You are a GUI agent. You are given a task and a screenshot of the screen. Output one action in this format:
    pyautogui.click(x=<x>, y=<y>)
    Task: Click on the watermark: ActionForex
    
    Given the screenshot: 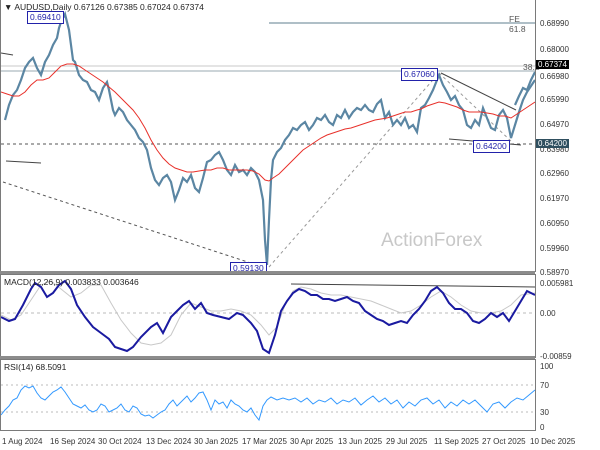 What is the action you would take?
    pyautogui.click(x=432, y=240)
    